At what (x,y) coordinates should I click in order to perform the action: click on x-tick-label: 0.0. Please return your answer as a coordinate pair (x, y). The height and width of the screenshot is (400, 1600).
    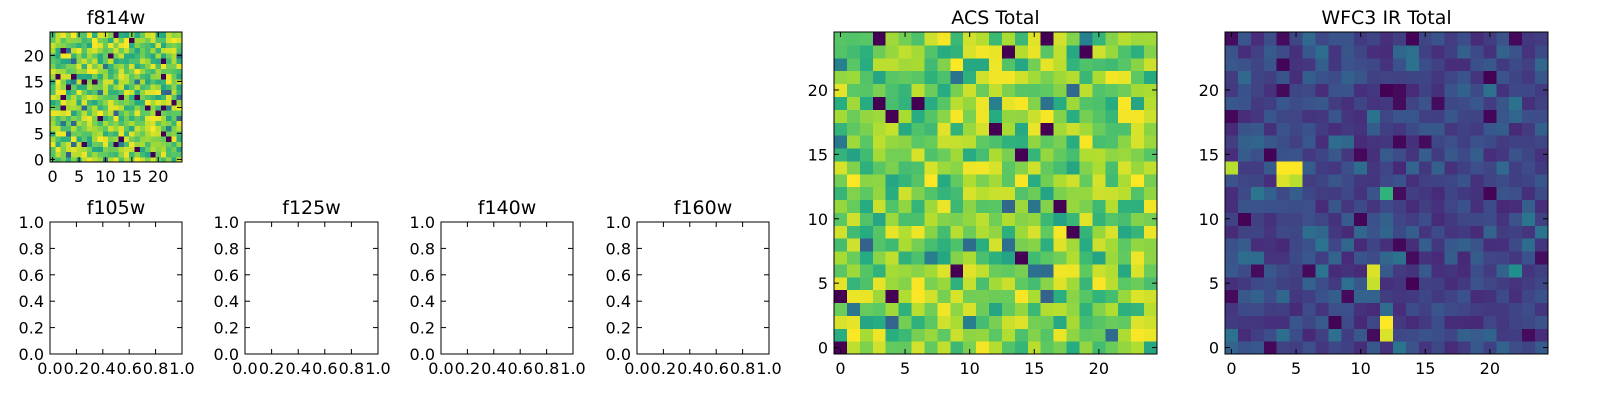
    Looking at the image, I should click on (49, 368).